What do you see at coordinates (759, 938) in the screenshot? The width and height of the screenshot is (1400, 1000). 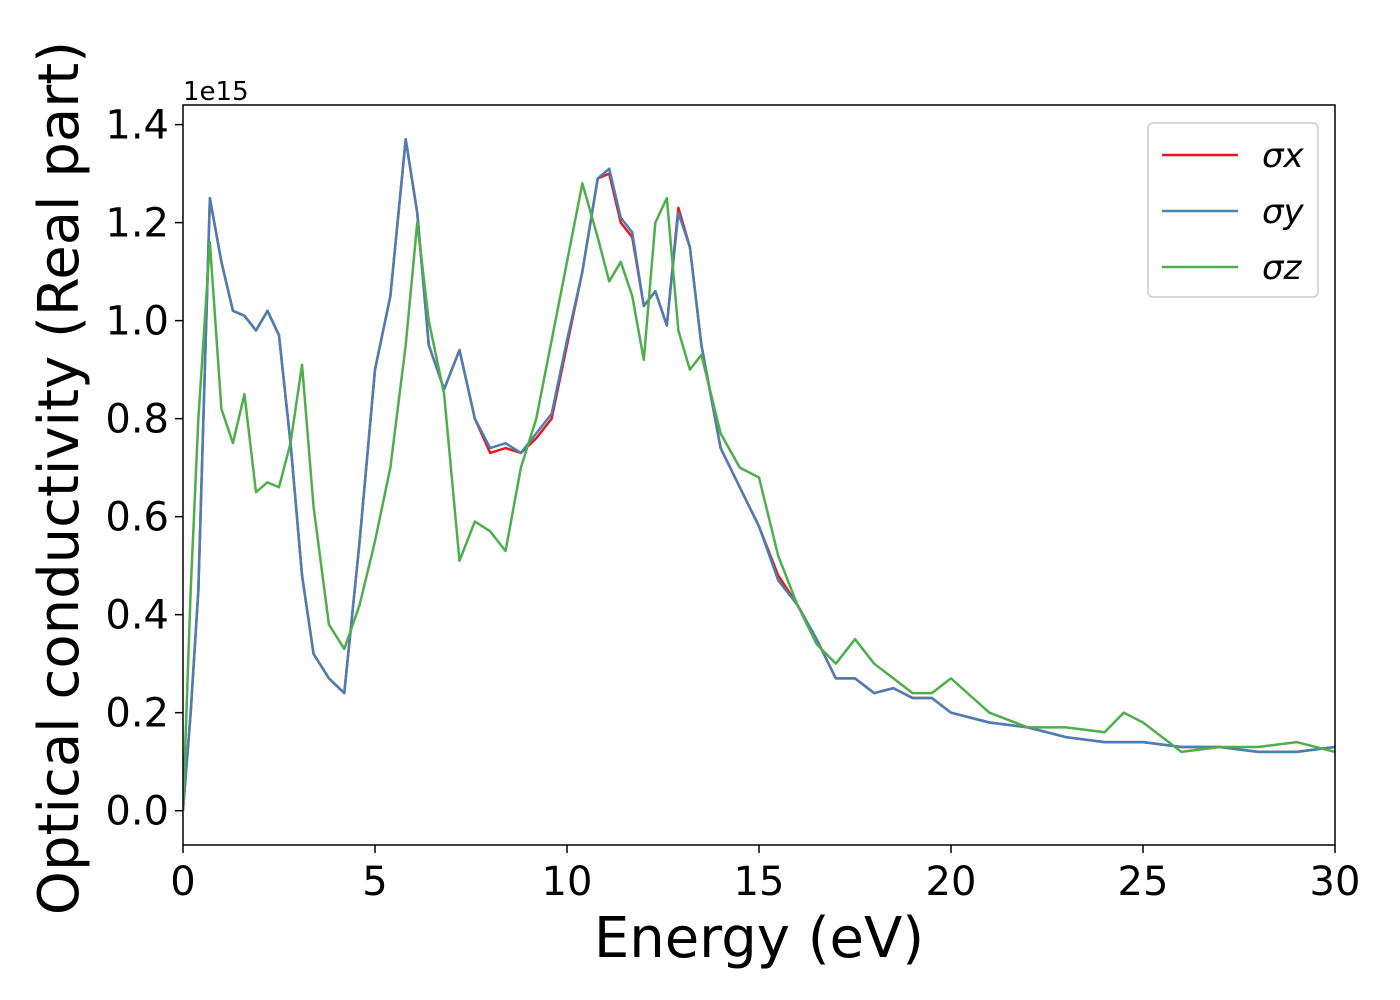 I see `x-axis-label: Energy (eV)` at bounding box center [759, 938].